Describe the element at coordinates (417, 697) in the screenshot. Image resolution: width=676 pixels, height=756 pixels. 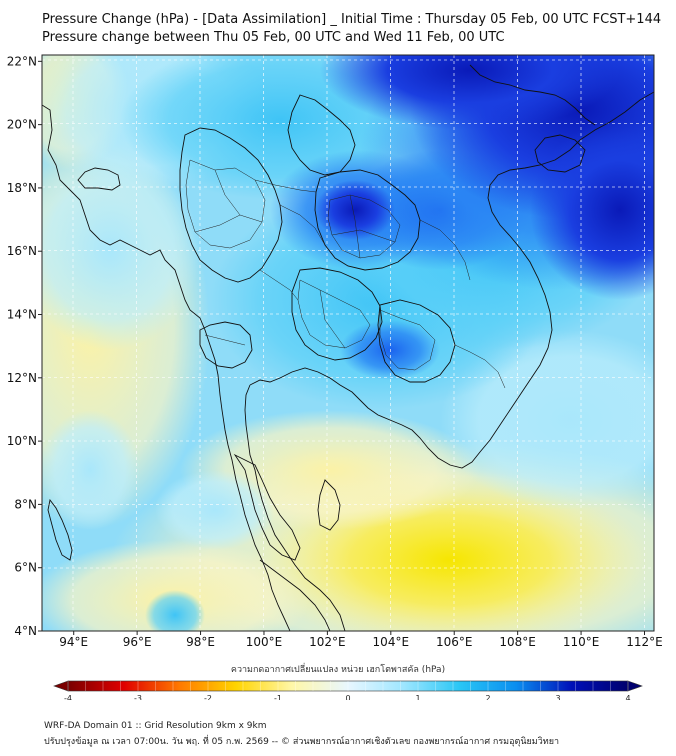
I see `colorbar-tick-label: 1` at that location.